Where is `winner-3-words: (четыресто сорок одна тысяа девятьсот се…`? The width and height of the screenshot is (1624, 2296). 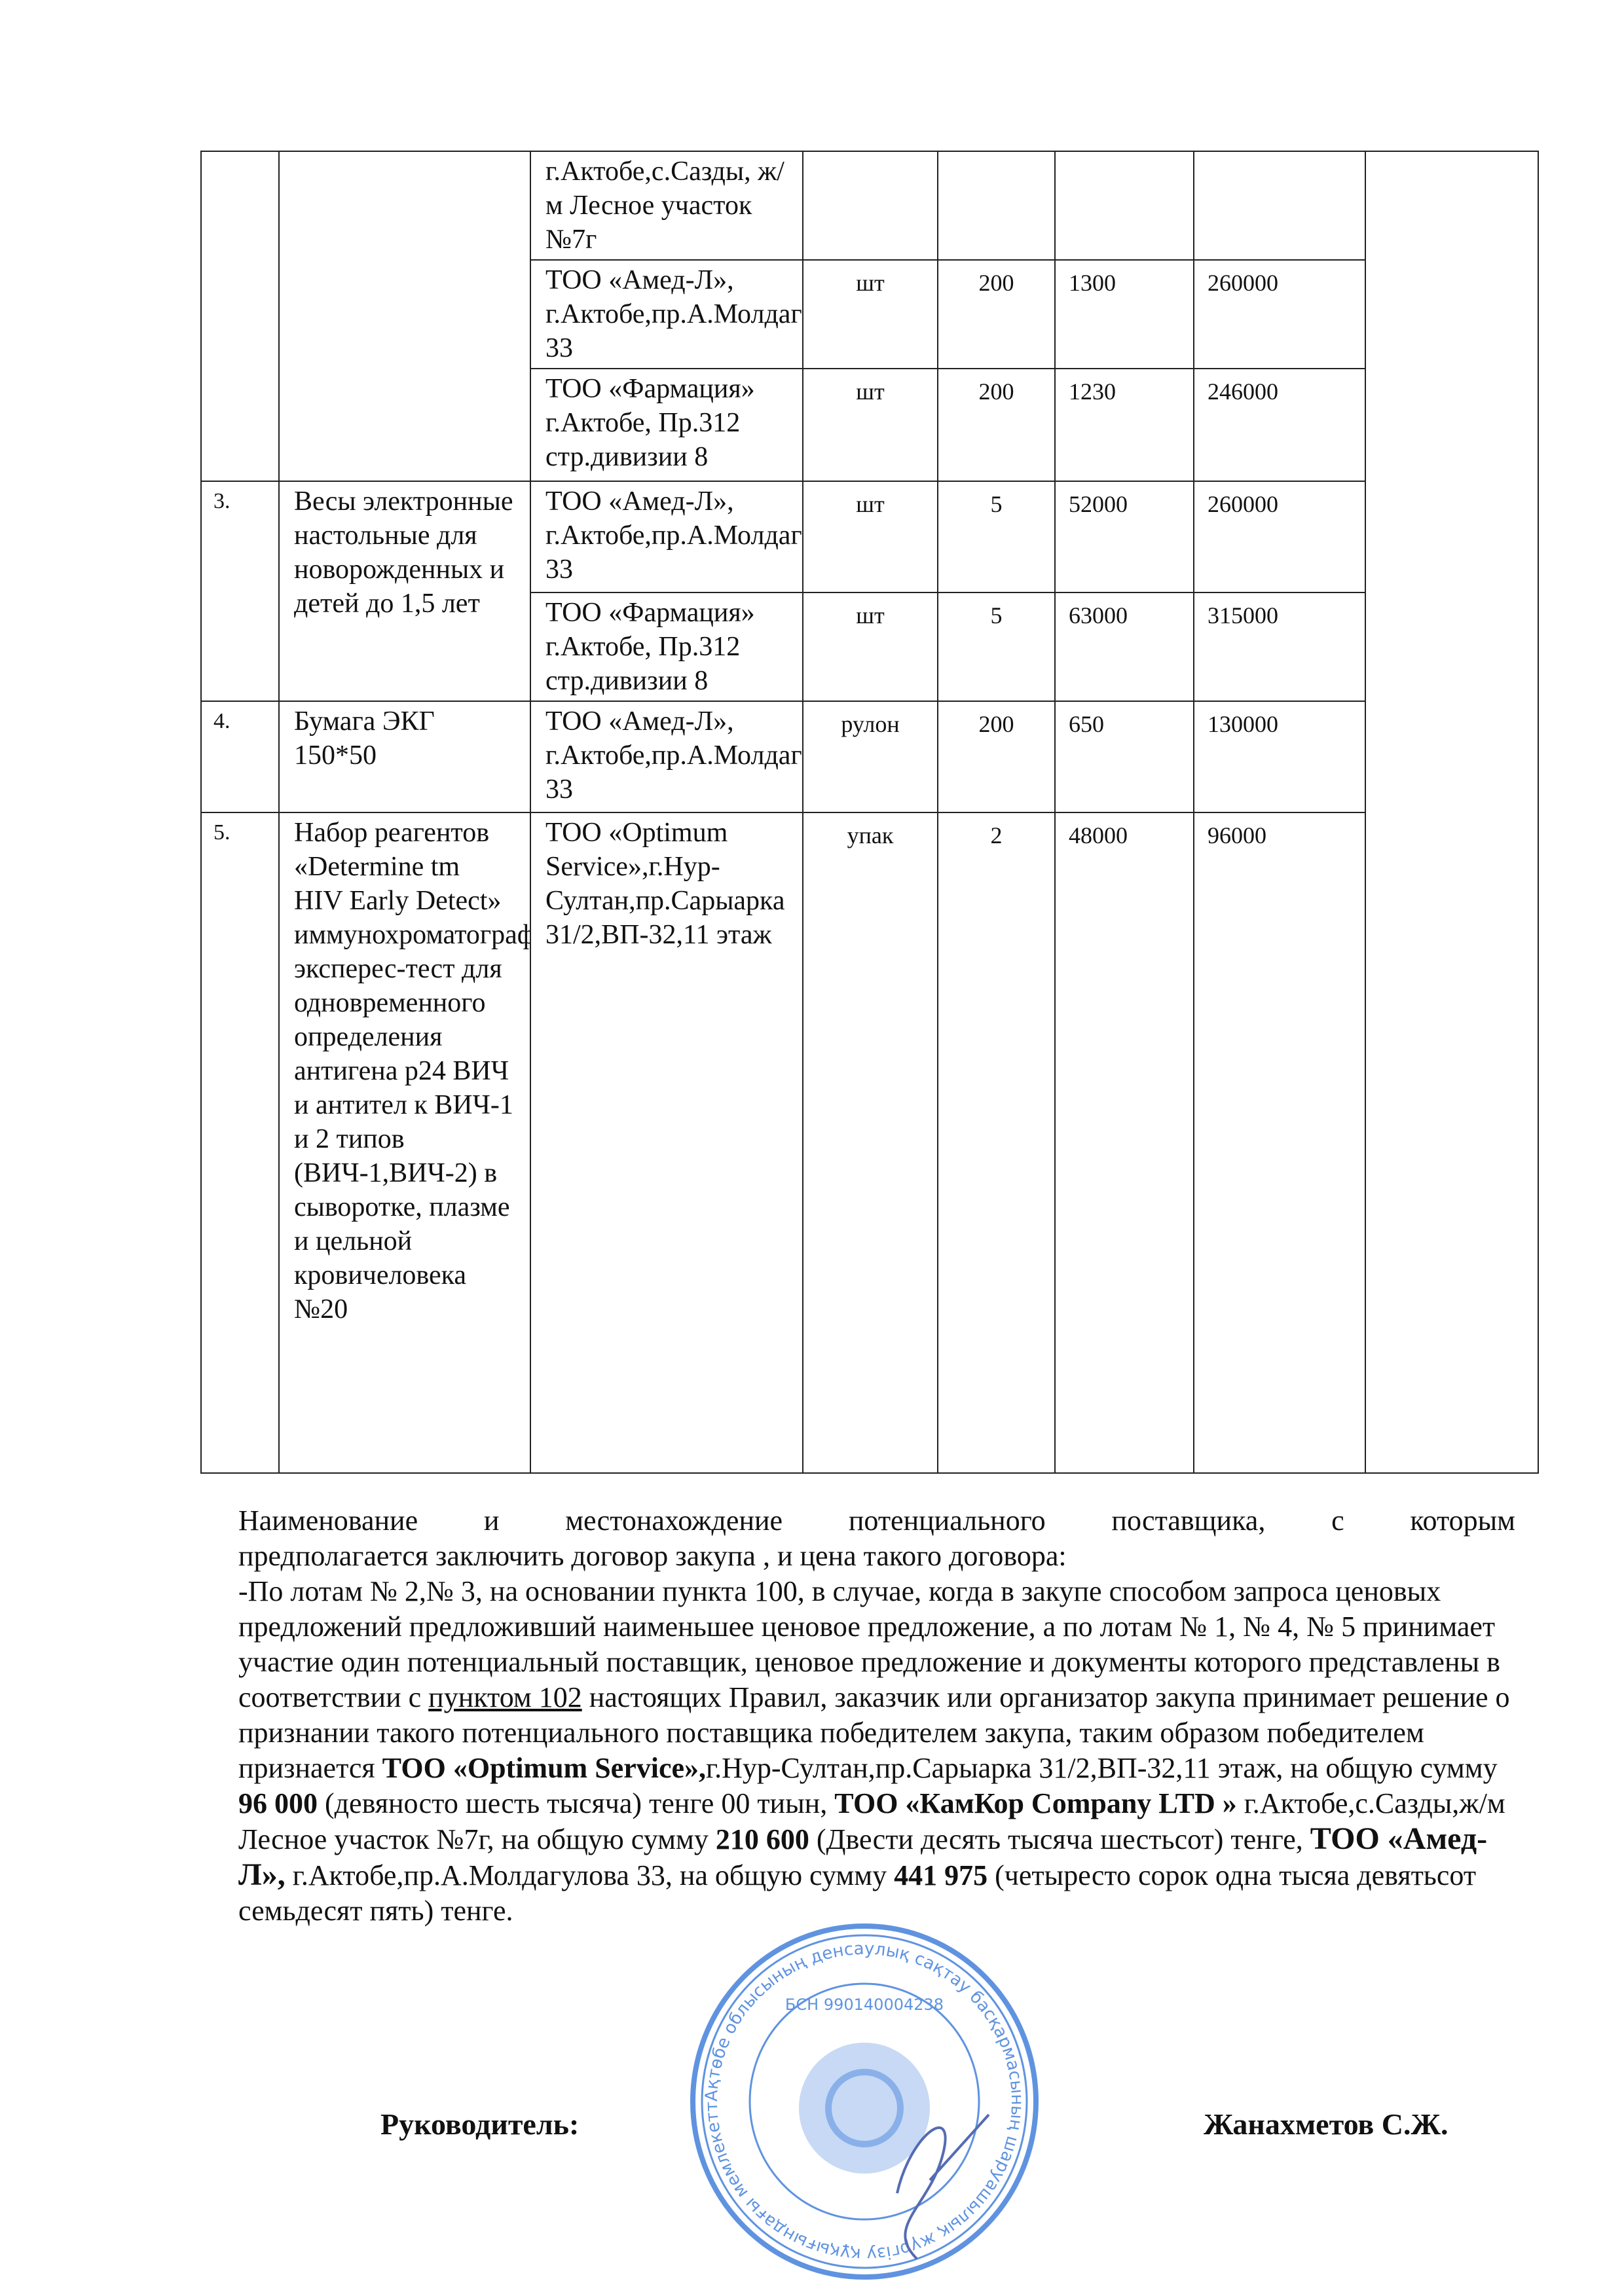 winner-3-words: (четыресто сорок одна тысяа девятьсот се… is located at coordinates (857, 1893).